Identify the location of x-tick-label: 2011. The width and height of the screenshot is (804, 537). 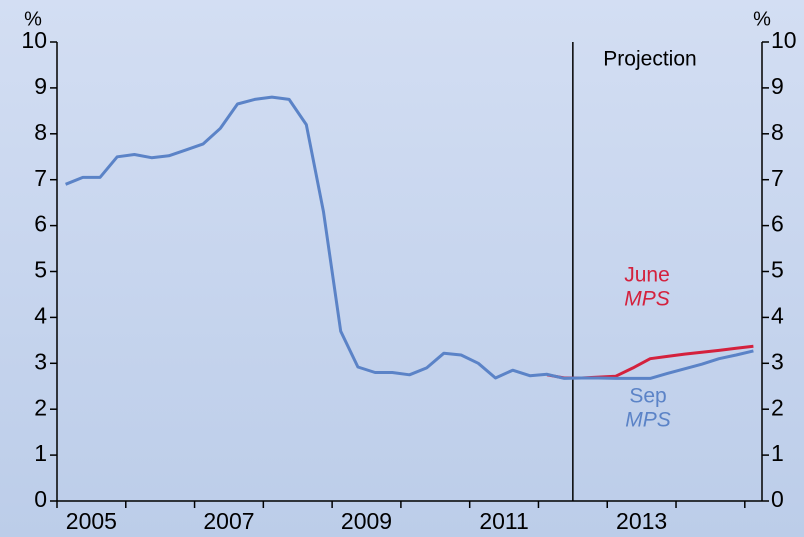
(503, 521).